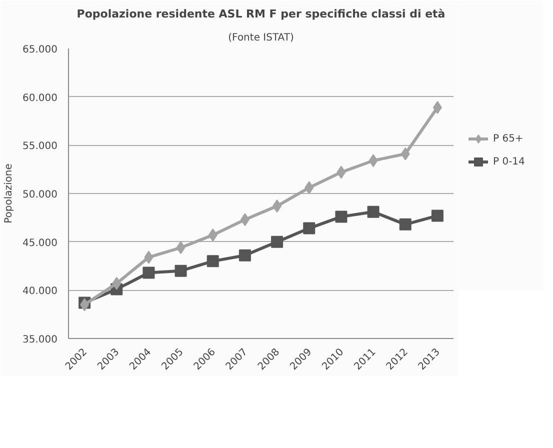 The image size is (553, 448). I want to click on legend-label: P 0-14, so click(509, 161).